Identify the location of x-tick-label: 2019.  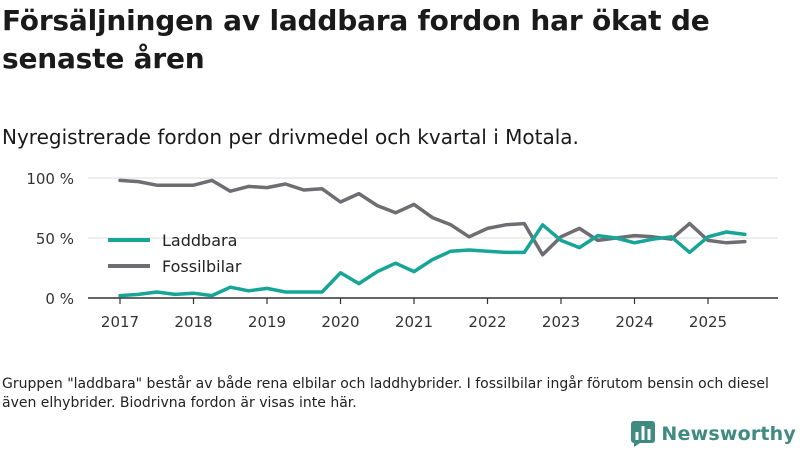
(267, 322).